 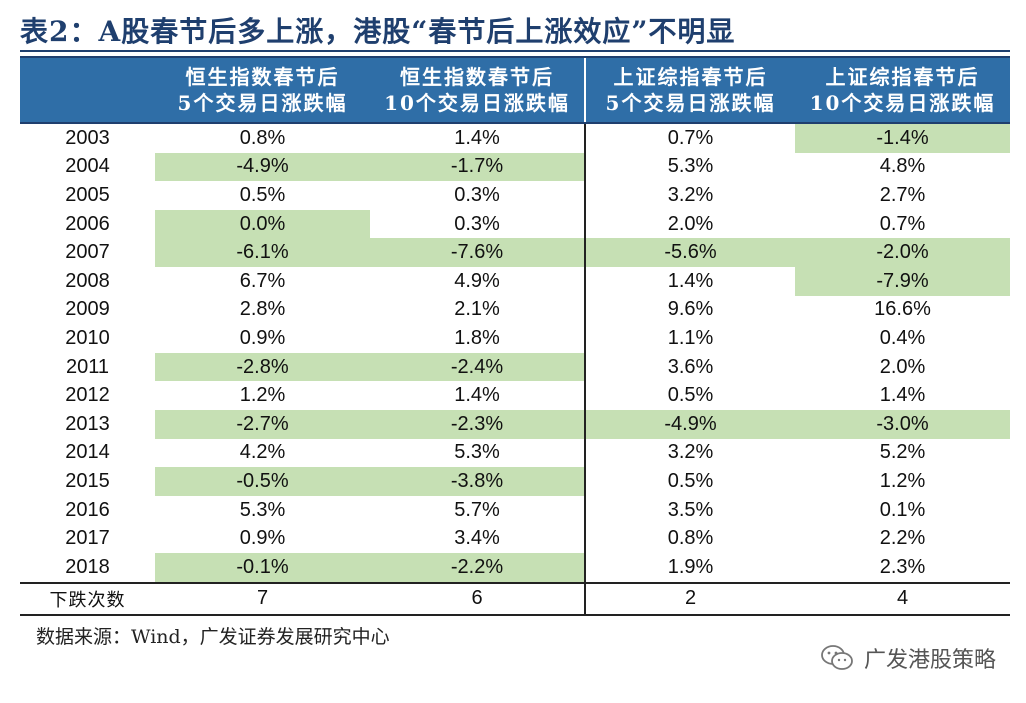 I want to click on value-cell: -0.1%, so click(x=262, y=567).